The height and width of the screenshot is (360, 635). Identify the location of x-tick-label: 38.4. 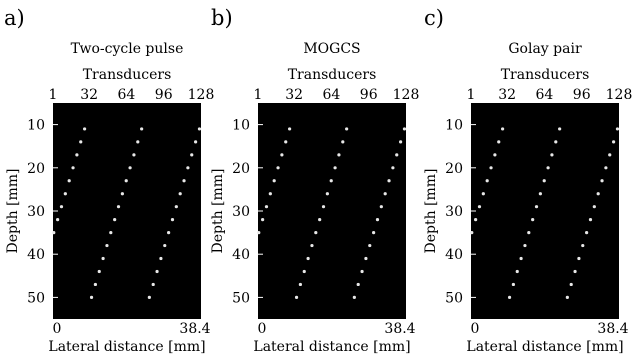
(612, 329).